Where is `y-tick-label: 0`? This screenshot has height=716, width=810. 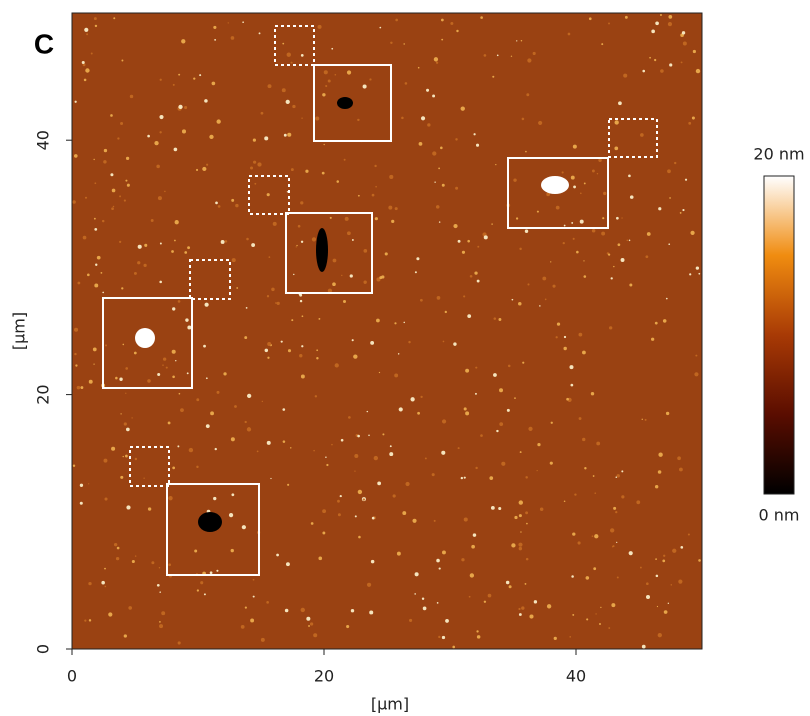 y-tick-label: 0 is located at coordinates (43, 649).